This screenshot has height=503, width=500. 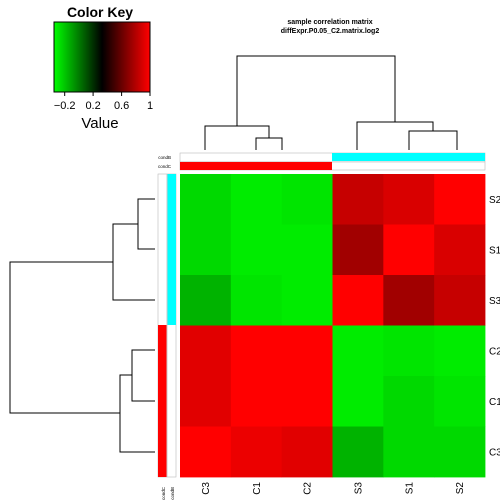 I want to click on row-label-S1: S1, so click(x=494, y=250).